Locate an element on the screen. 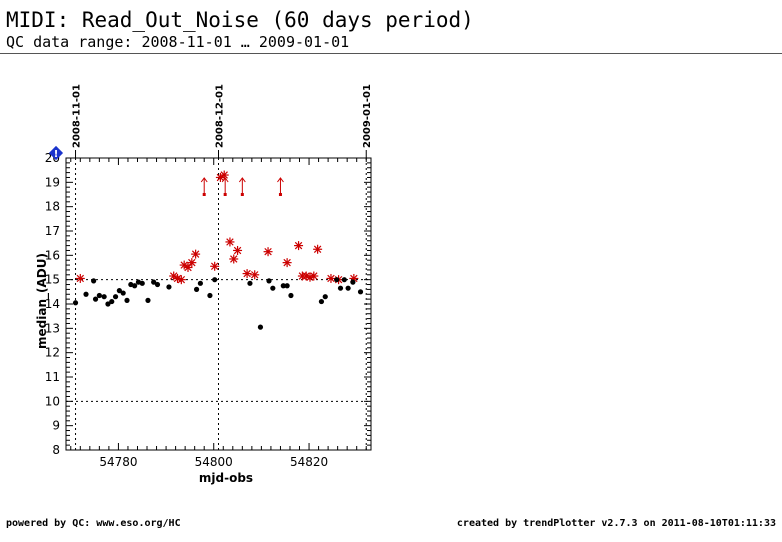 Image resolution: width=782 pixels, height=542 pixels. date-marker-label: 2008-12-01 is located at coordinates (220, 116).